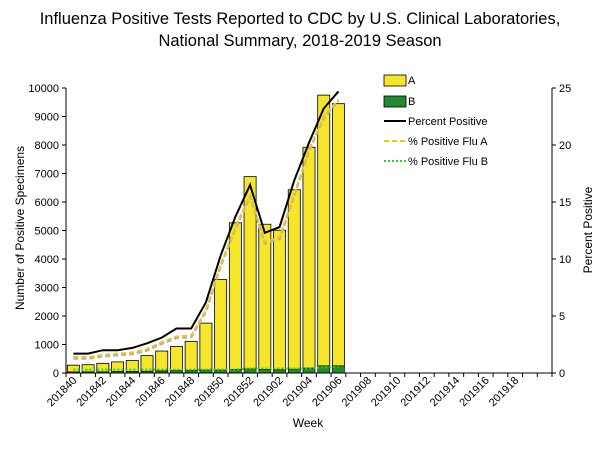  I want to click on x-tick-label: 201912, so click(415, 392).